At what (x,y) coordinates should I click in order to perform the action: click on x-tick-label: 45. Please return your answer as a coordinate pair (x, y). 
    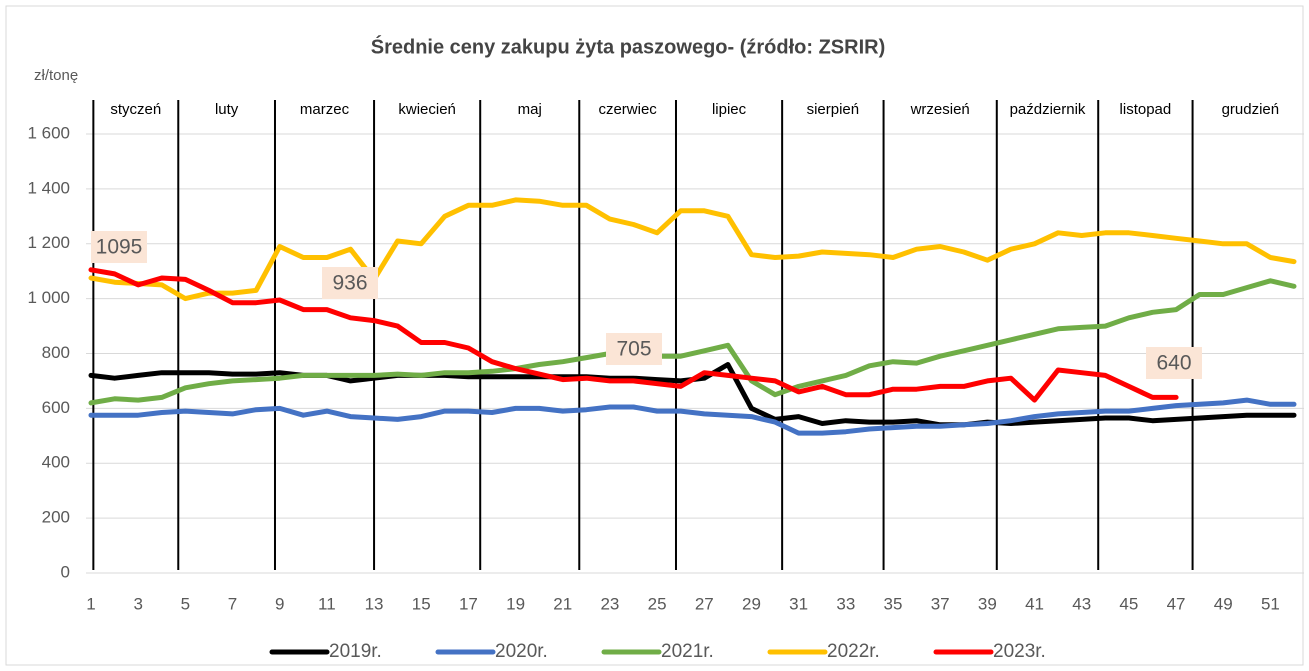
    Looking at the image, I should click on (1128, 603).